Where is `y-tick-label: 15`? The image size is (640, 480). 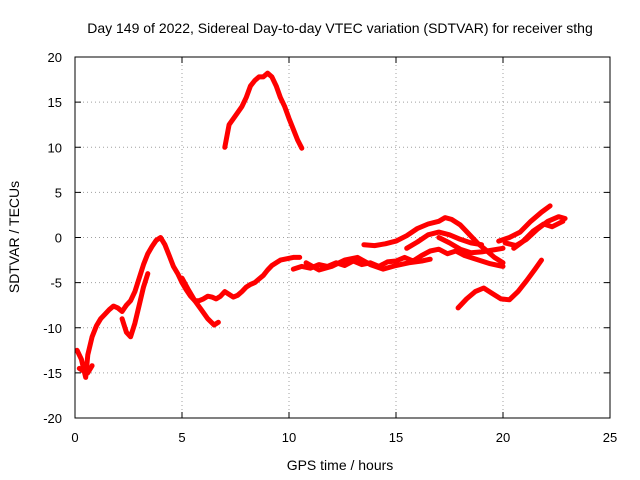 y-tick-label: 15 is located at coordinates (55, 102).